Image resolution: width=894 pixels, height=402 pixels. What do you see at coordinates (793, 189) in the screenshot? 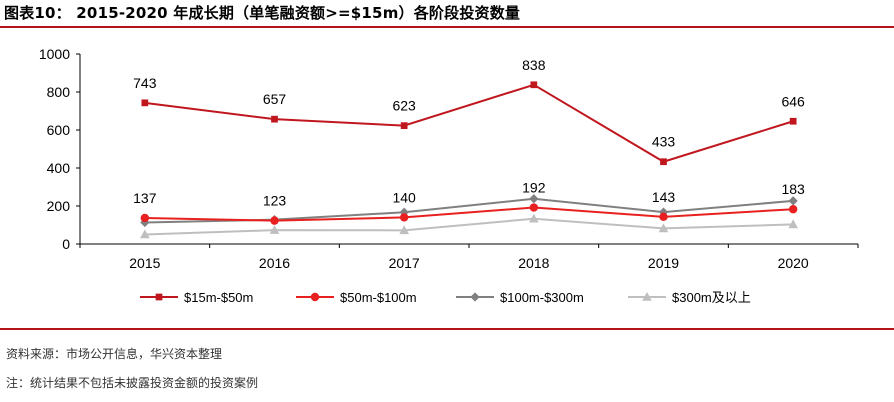
I see `data-label: 183` at bounding box center [793, 189].